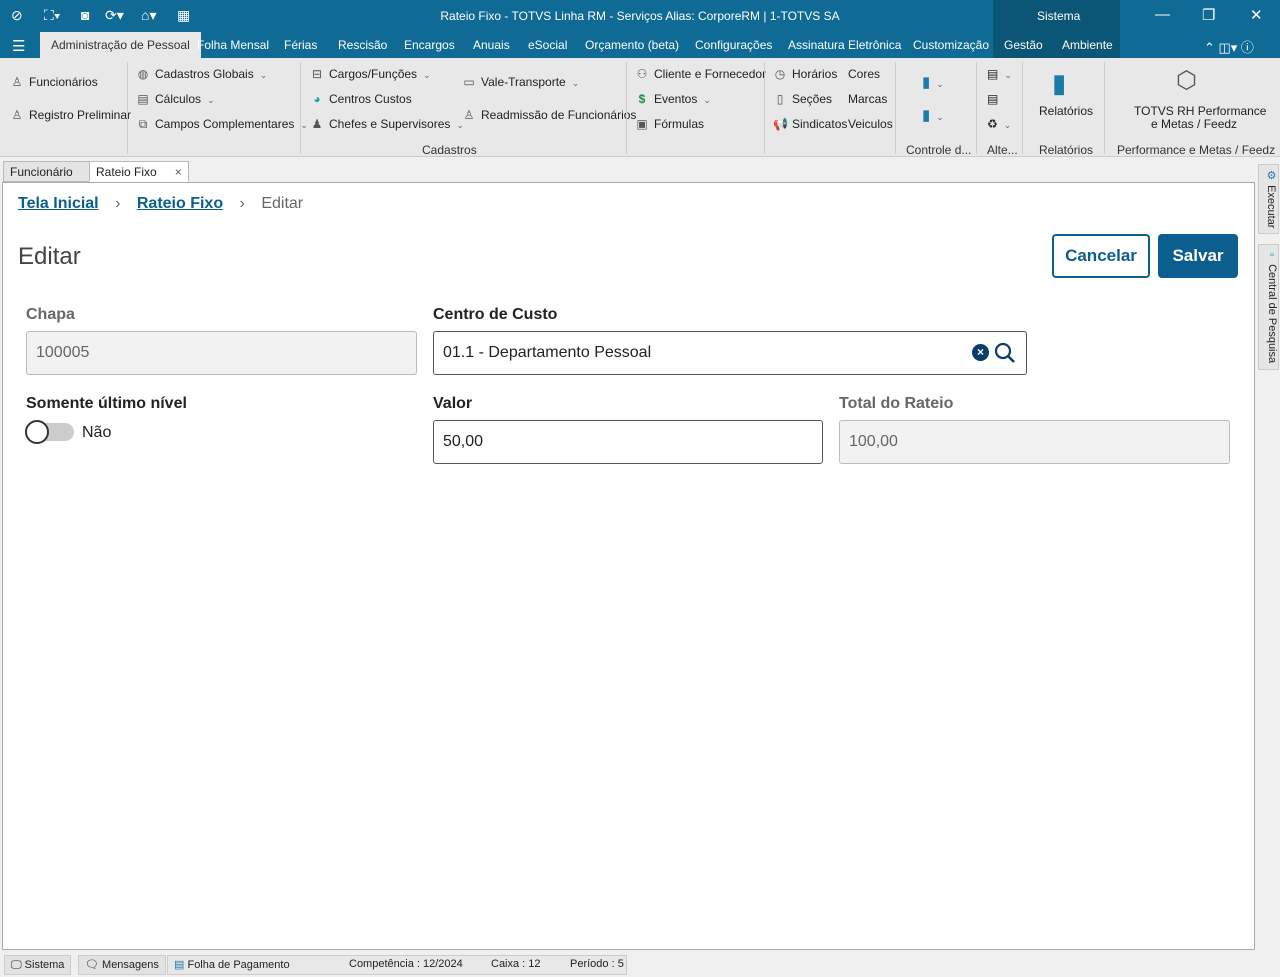  What do you see at coordinates (642, 124) in the screenshot?
I see `formula-icon: ▣` at bounding box center [642, 124].